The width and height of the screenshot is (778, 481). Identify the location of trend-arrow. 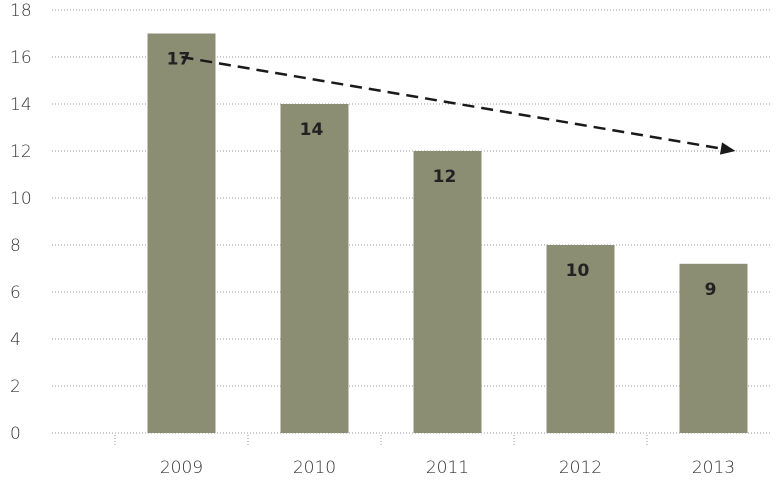
(458, 105).